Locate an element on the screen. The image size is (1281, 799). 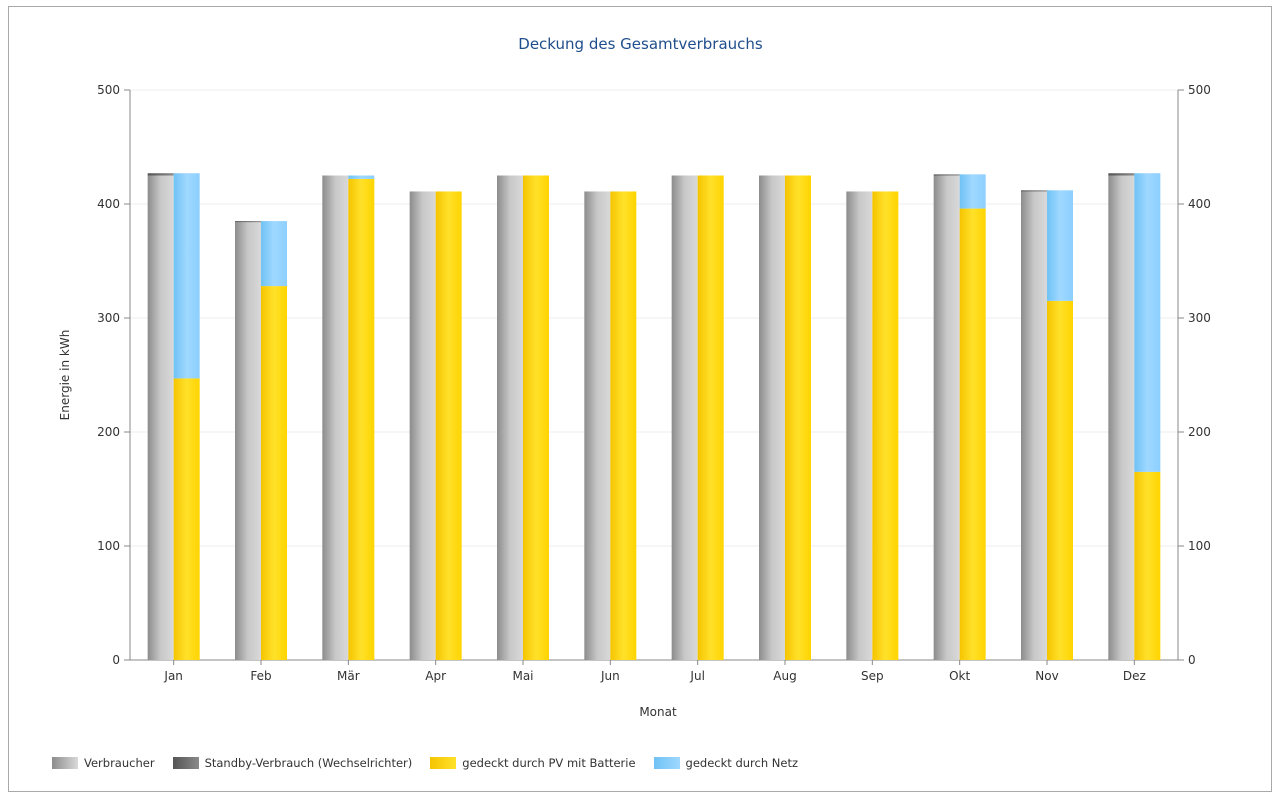
x-tick-label: Mär is located at coordinates (348, 676).